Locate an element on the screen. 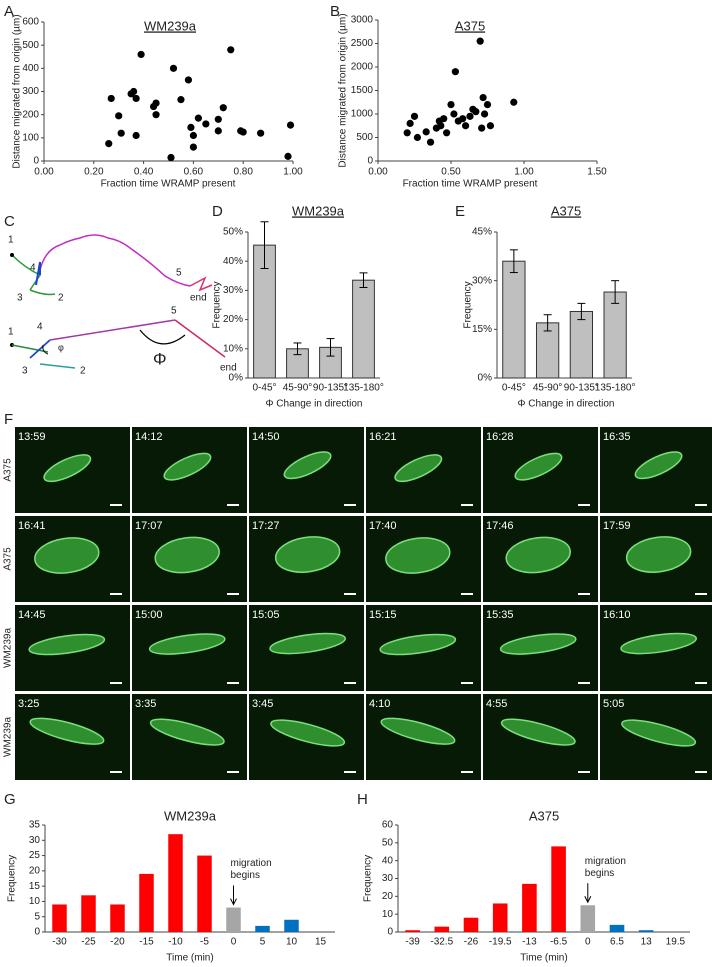  x-axis-label: Time (min) is located at coordinates (189, 958).